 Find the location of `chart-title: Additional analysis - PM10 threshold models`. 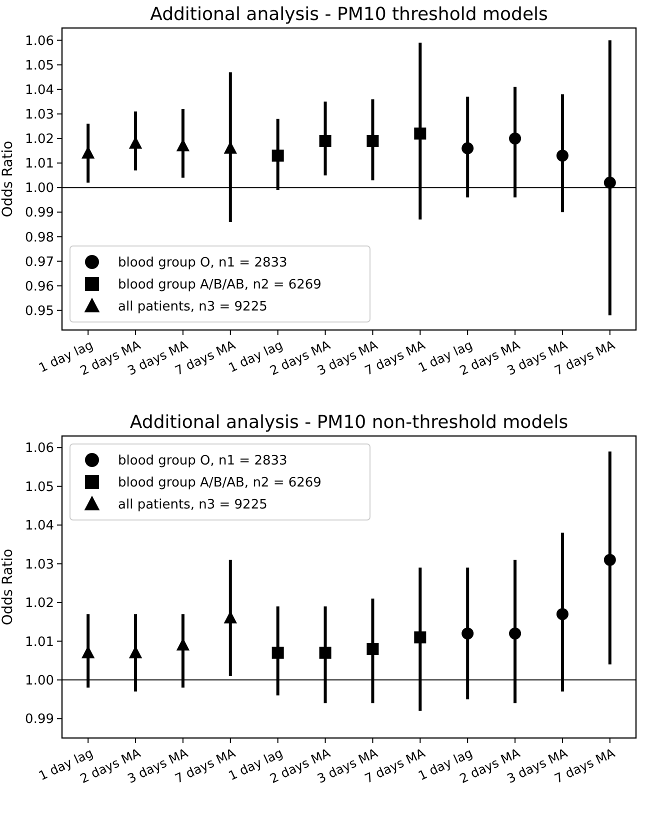

chart-title: Additional analysis - PM10 threshold models is located at coordinates (349, 14).